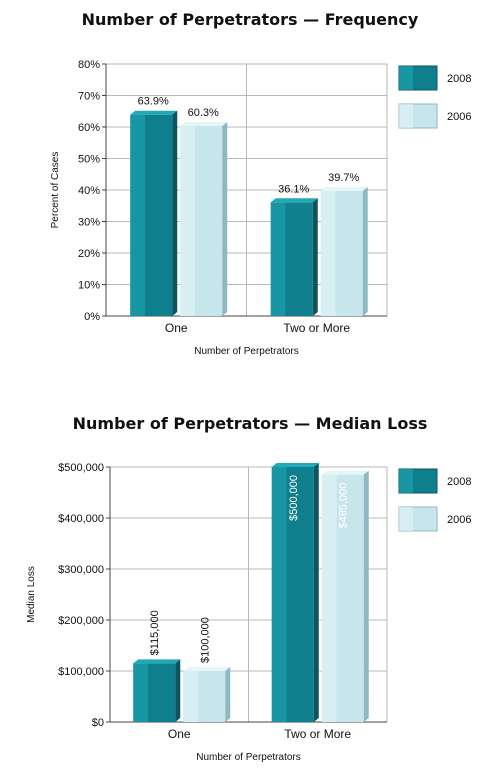 The image size is (500, 775). I want to click on y-tick-label: 80%, so click(89, 65).